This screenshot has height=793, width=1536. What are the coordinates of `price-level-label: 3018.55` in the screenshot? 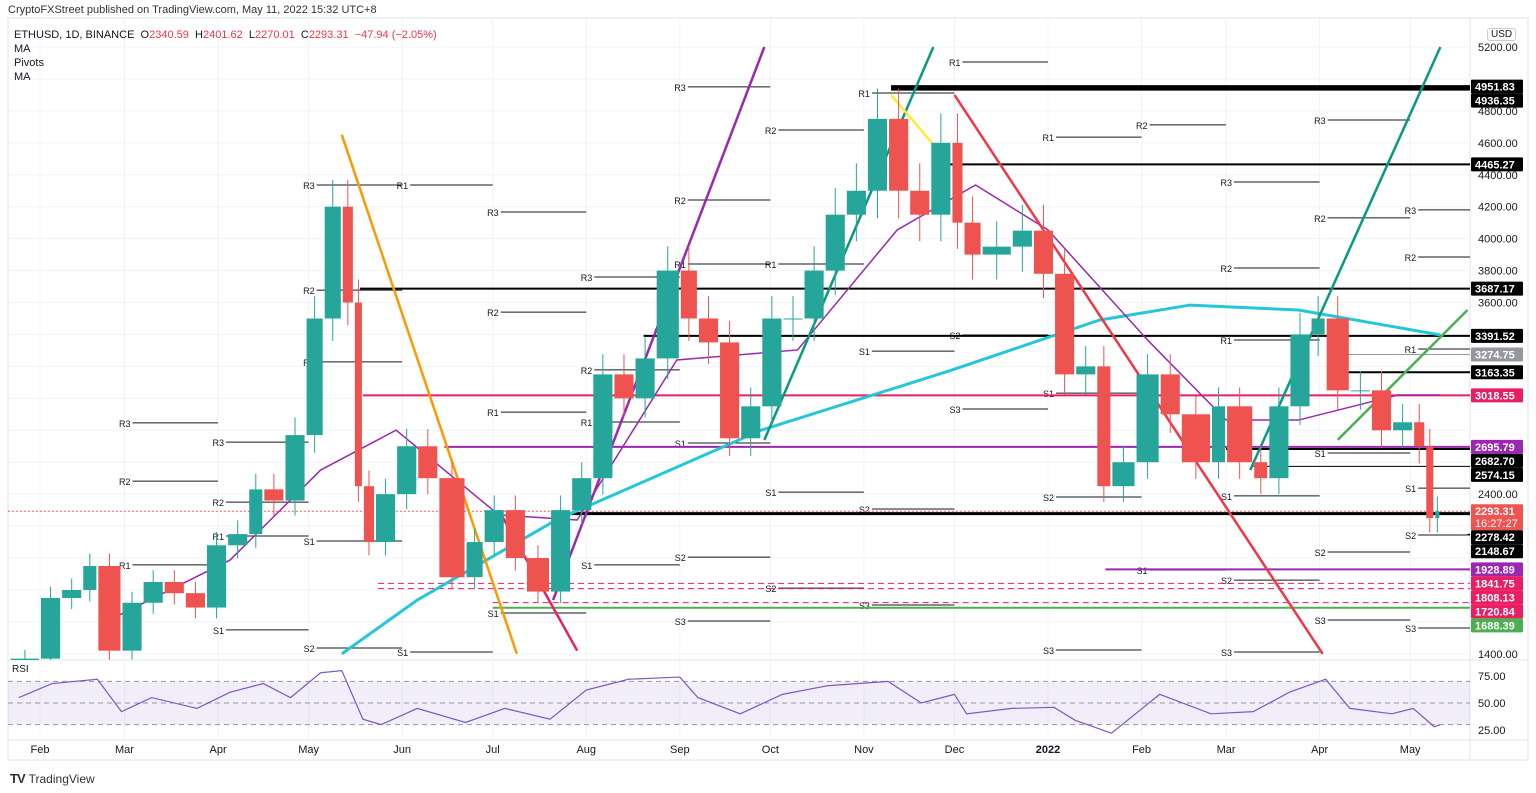 It's located at (1495, 396).